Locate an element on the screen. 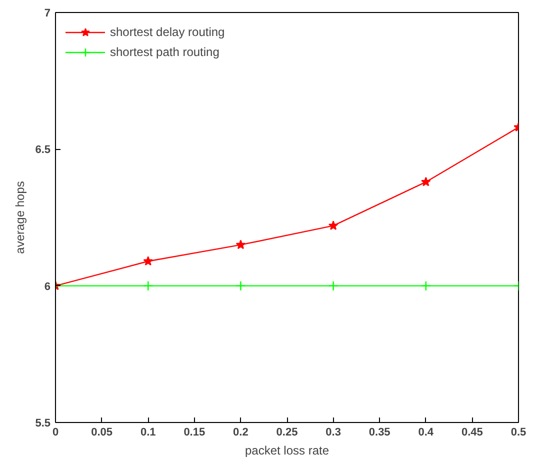  y-tick-label: 7 is located at coordinates (47, 14).